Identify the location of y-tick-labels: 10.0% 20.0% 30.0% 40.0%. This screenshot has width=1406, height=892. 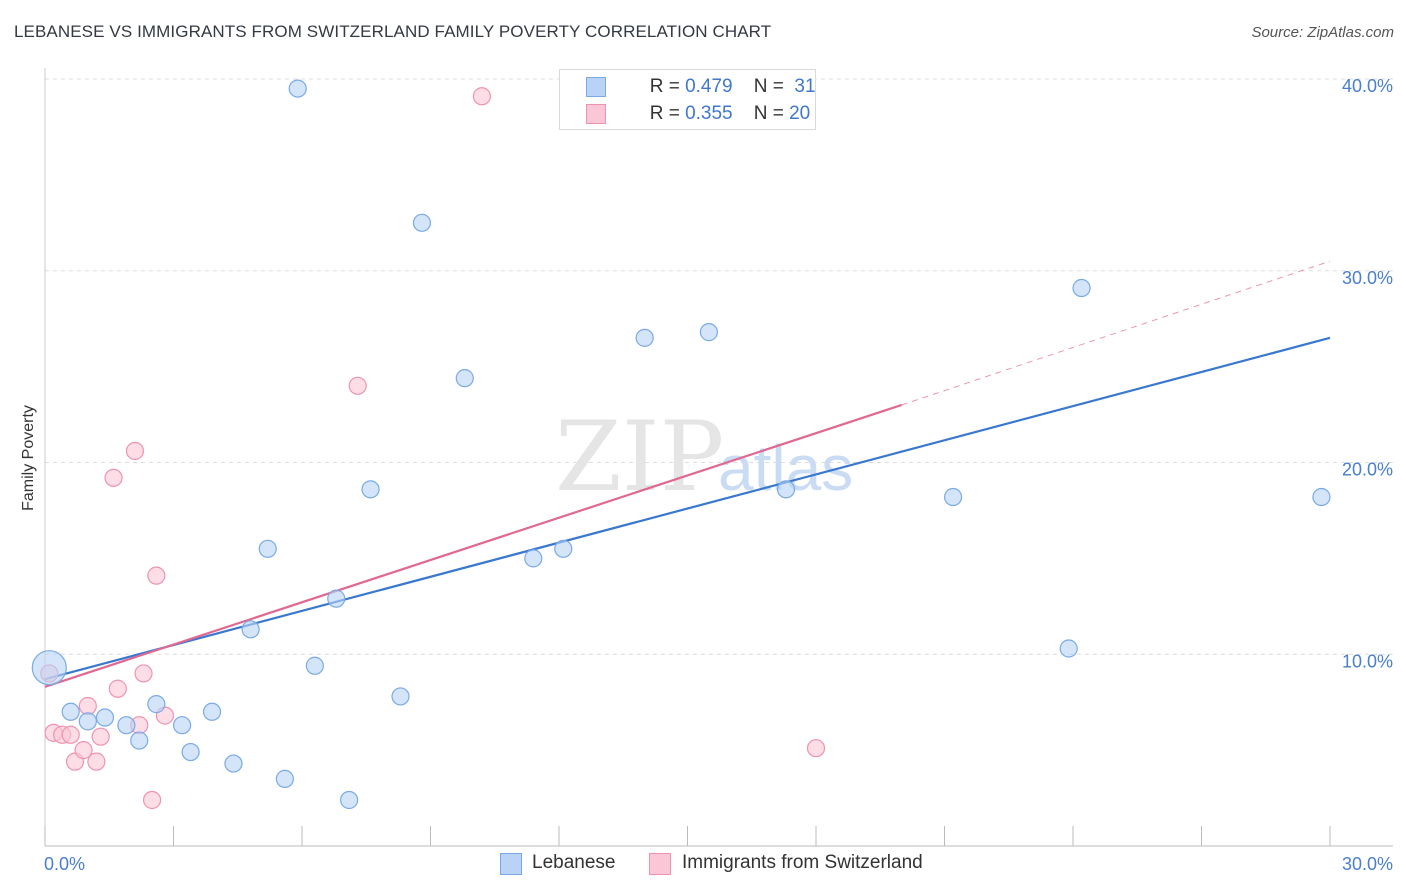
(1367, 373).